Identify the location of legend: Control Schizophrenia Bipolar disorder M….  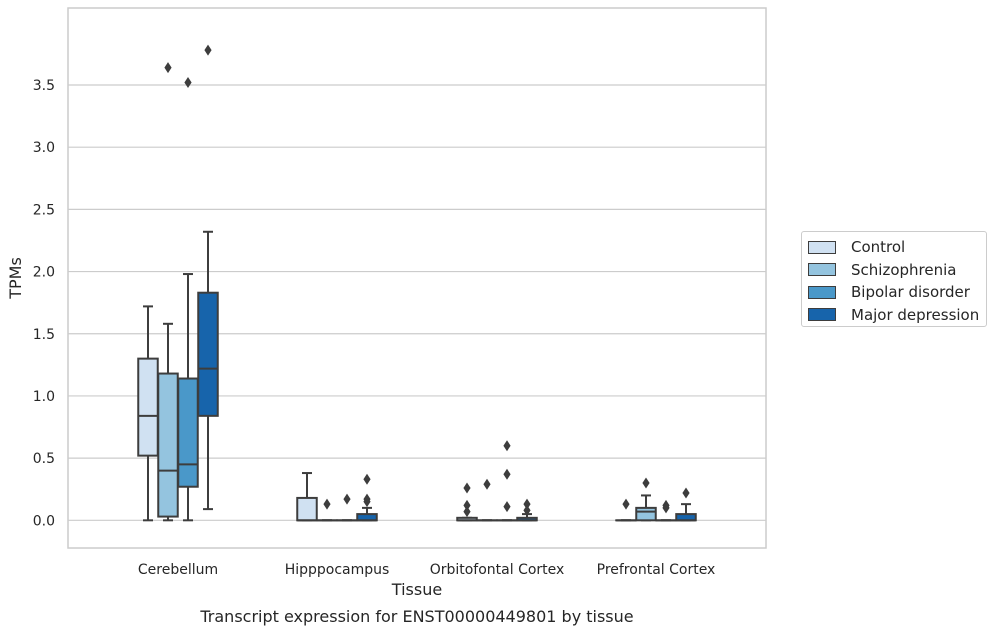
(894, 279).